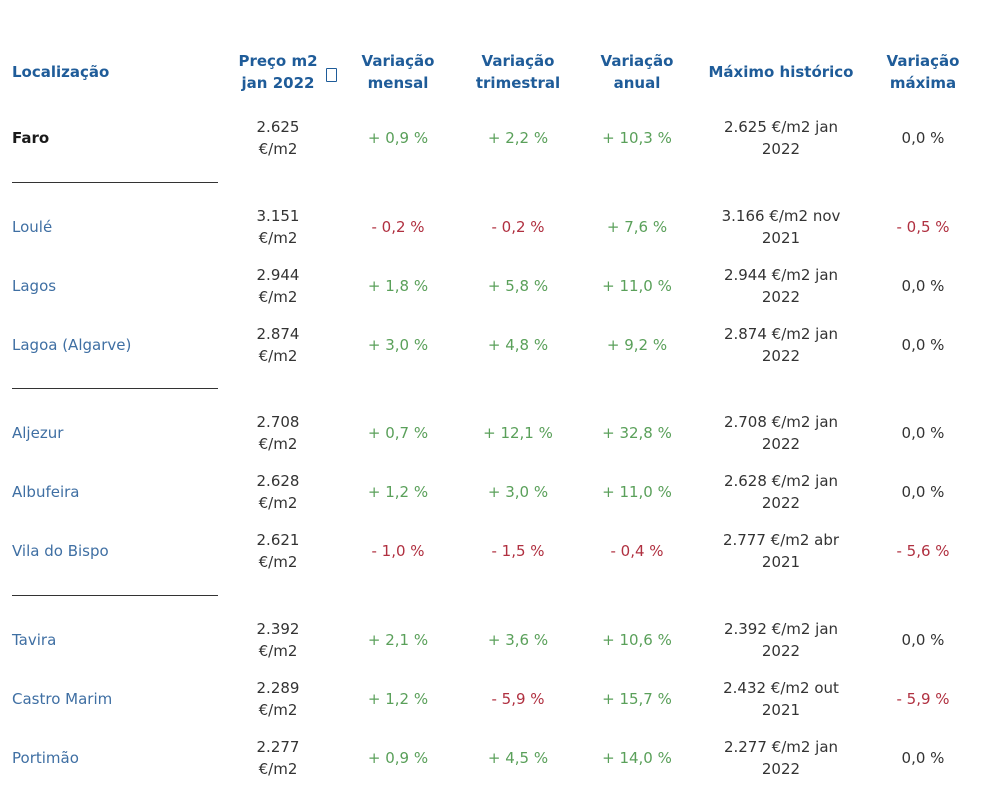 The height and width of the screenshot is (793, 1000). Describe the element at coordinates (278, 138) in the screenshot. I see `price-cell: 2.625 €/m2` at that location.